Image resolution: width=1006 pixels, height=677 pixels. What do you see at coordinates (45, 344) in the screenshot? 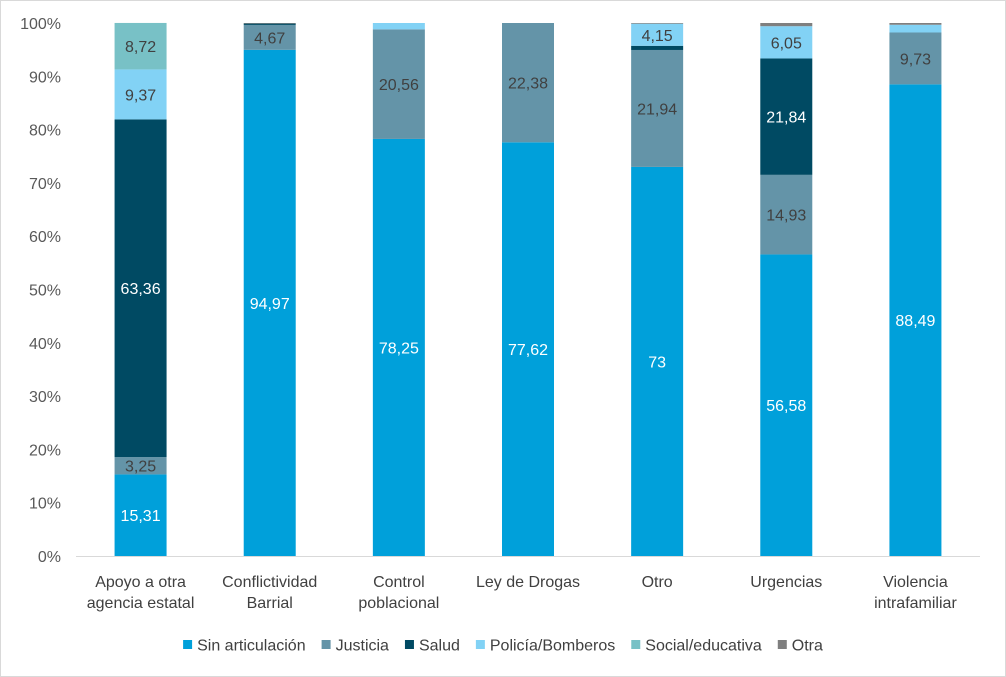
I see `y-tick-label: 40%` at bounding box center [45, 344].